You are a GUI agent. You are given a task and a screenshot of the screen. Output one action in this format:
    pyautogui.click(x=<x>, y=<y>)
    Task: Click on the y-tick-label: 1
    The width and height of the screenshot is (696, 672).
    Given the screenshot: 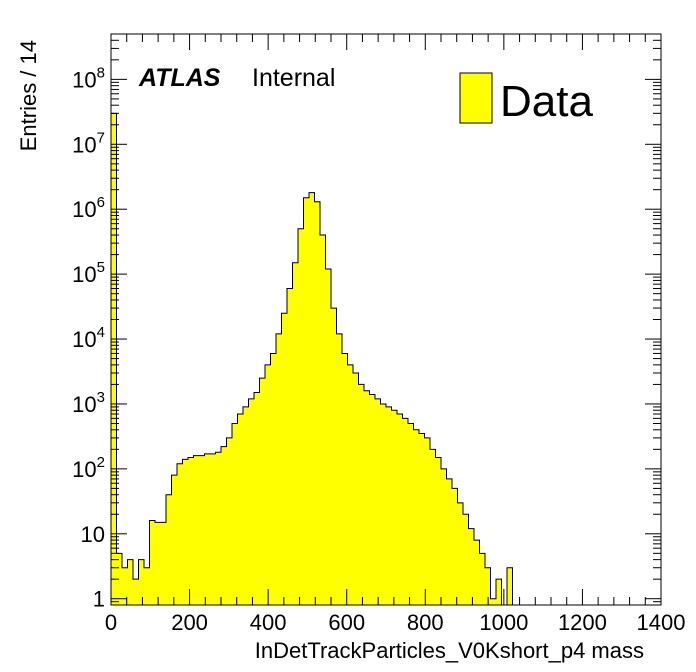 What is the action you would take?
    pyautogui.click(x=99, y=599)
    